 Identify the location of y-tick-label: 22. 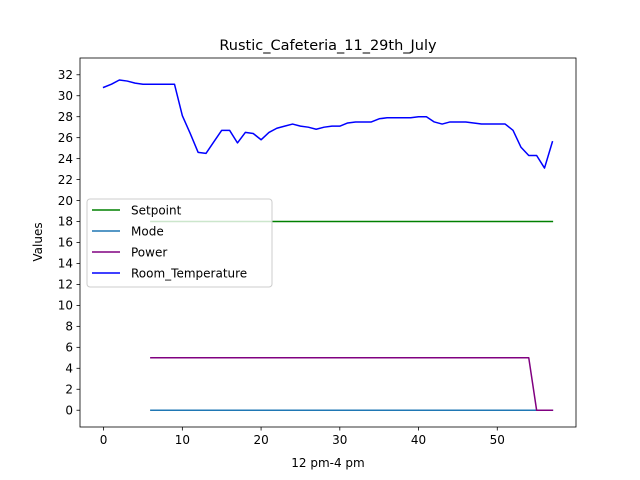
(65, 180).